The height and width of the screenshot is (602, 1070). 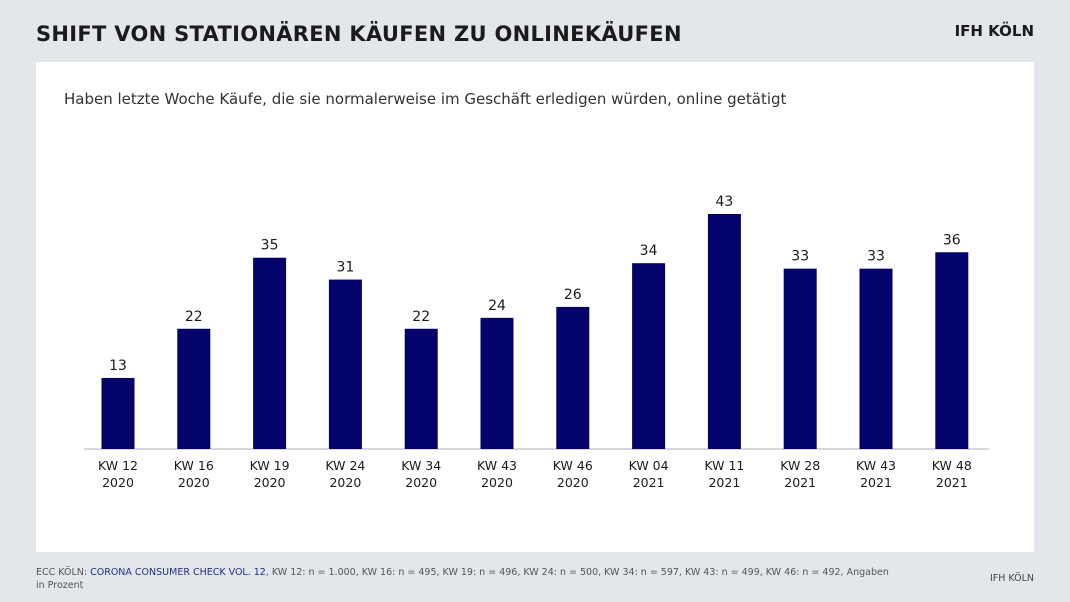 I want to click on data-label: 36, so click(x=952, y=240).